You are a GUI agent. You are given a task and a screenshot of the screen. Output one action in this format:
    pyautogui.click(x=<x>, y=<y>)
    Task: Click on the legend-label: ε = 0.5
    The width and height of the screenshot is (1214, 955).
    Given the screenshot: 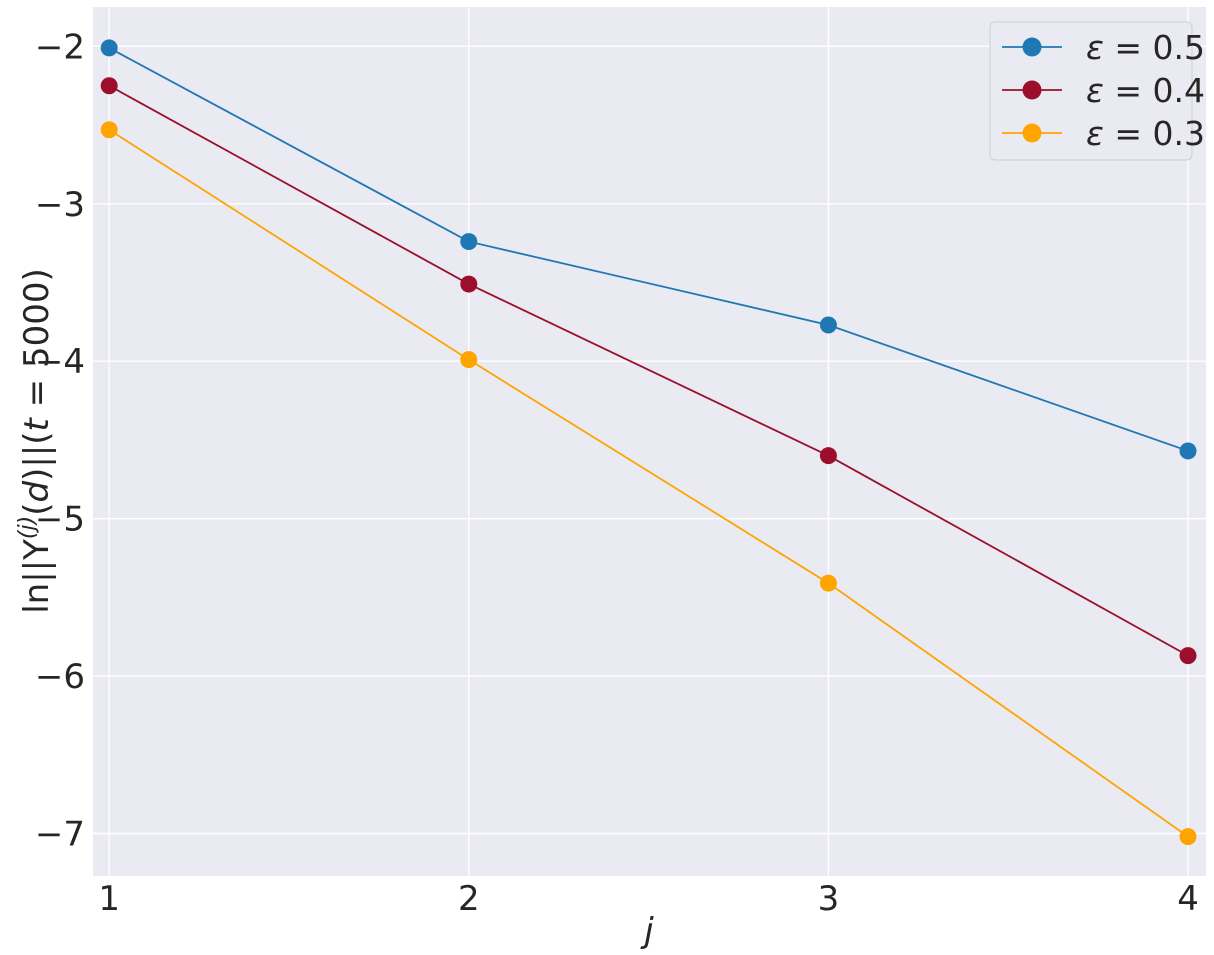 What is the action you would take?
    pyautogui.click(x=1145, y=47)
    